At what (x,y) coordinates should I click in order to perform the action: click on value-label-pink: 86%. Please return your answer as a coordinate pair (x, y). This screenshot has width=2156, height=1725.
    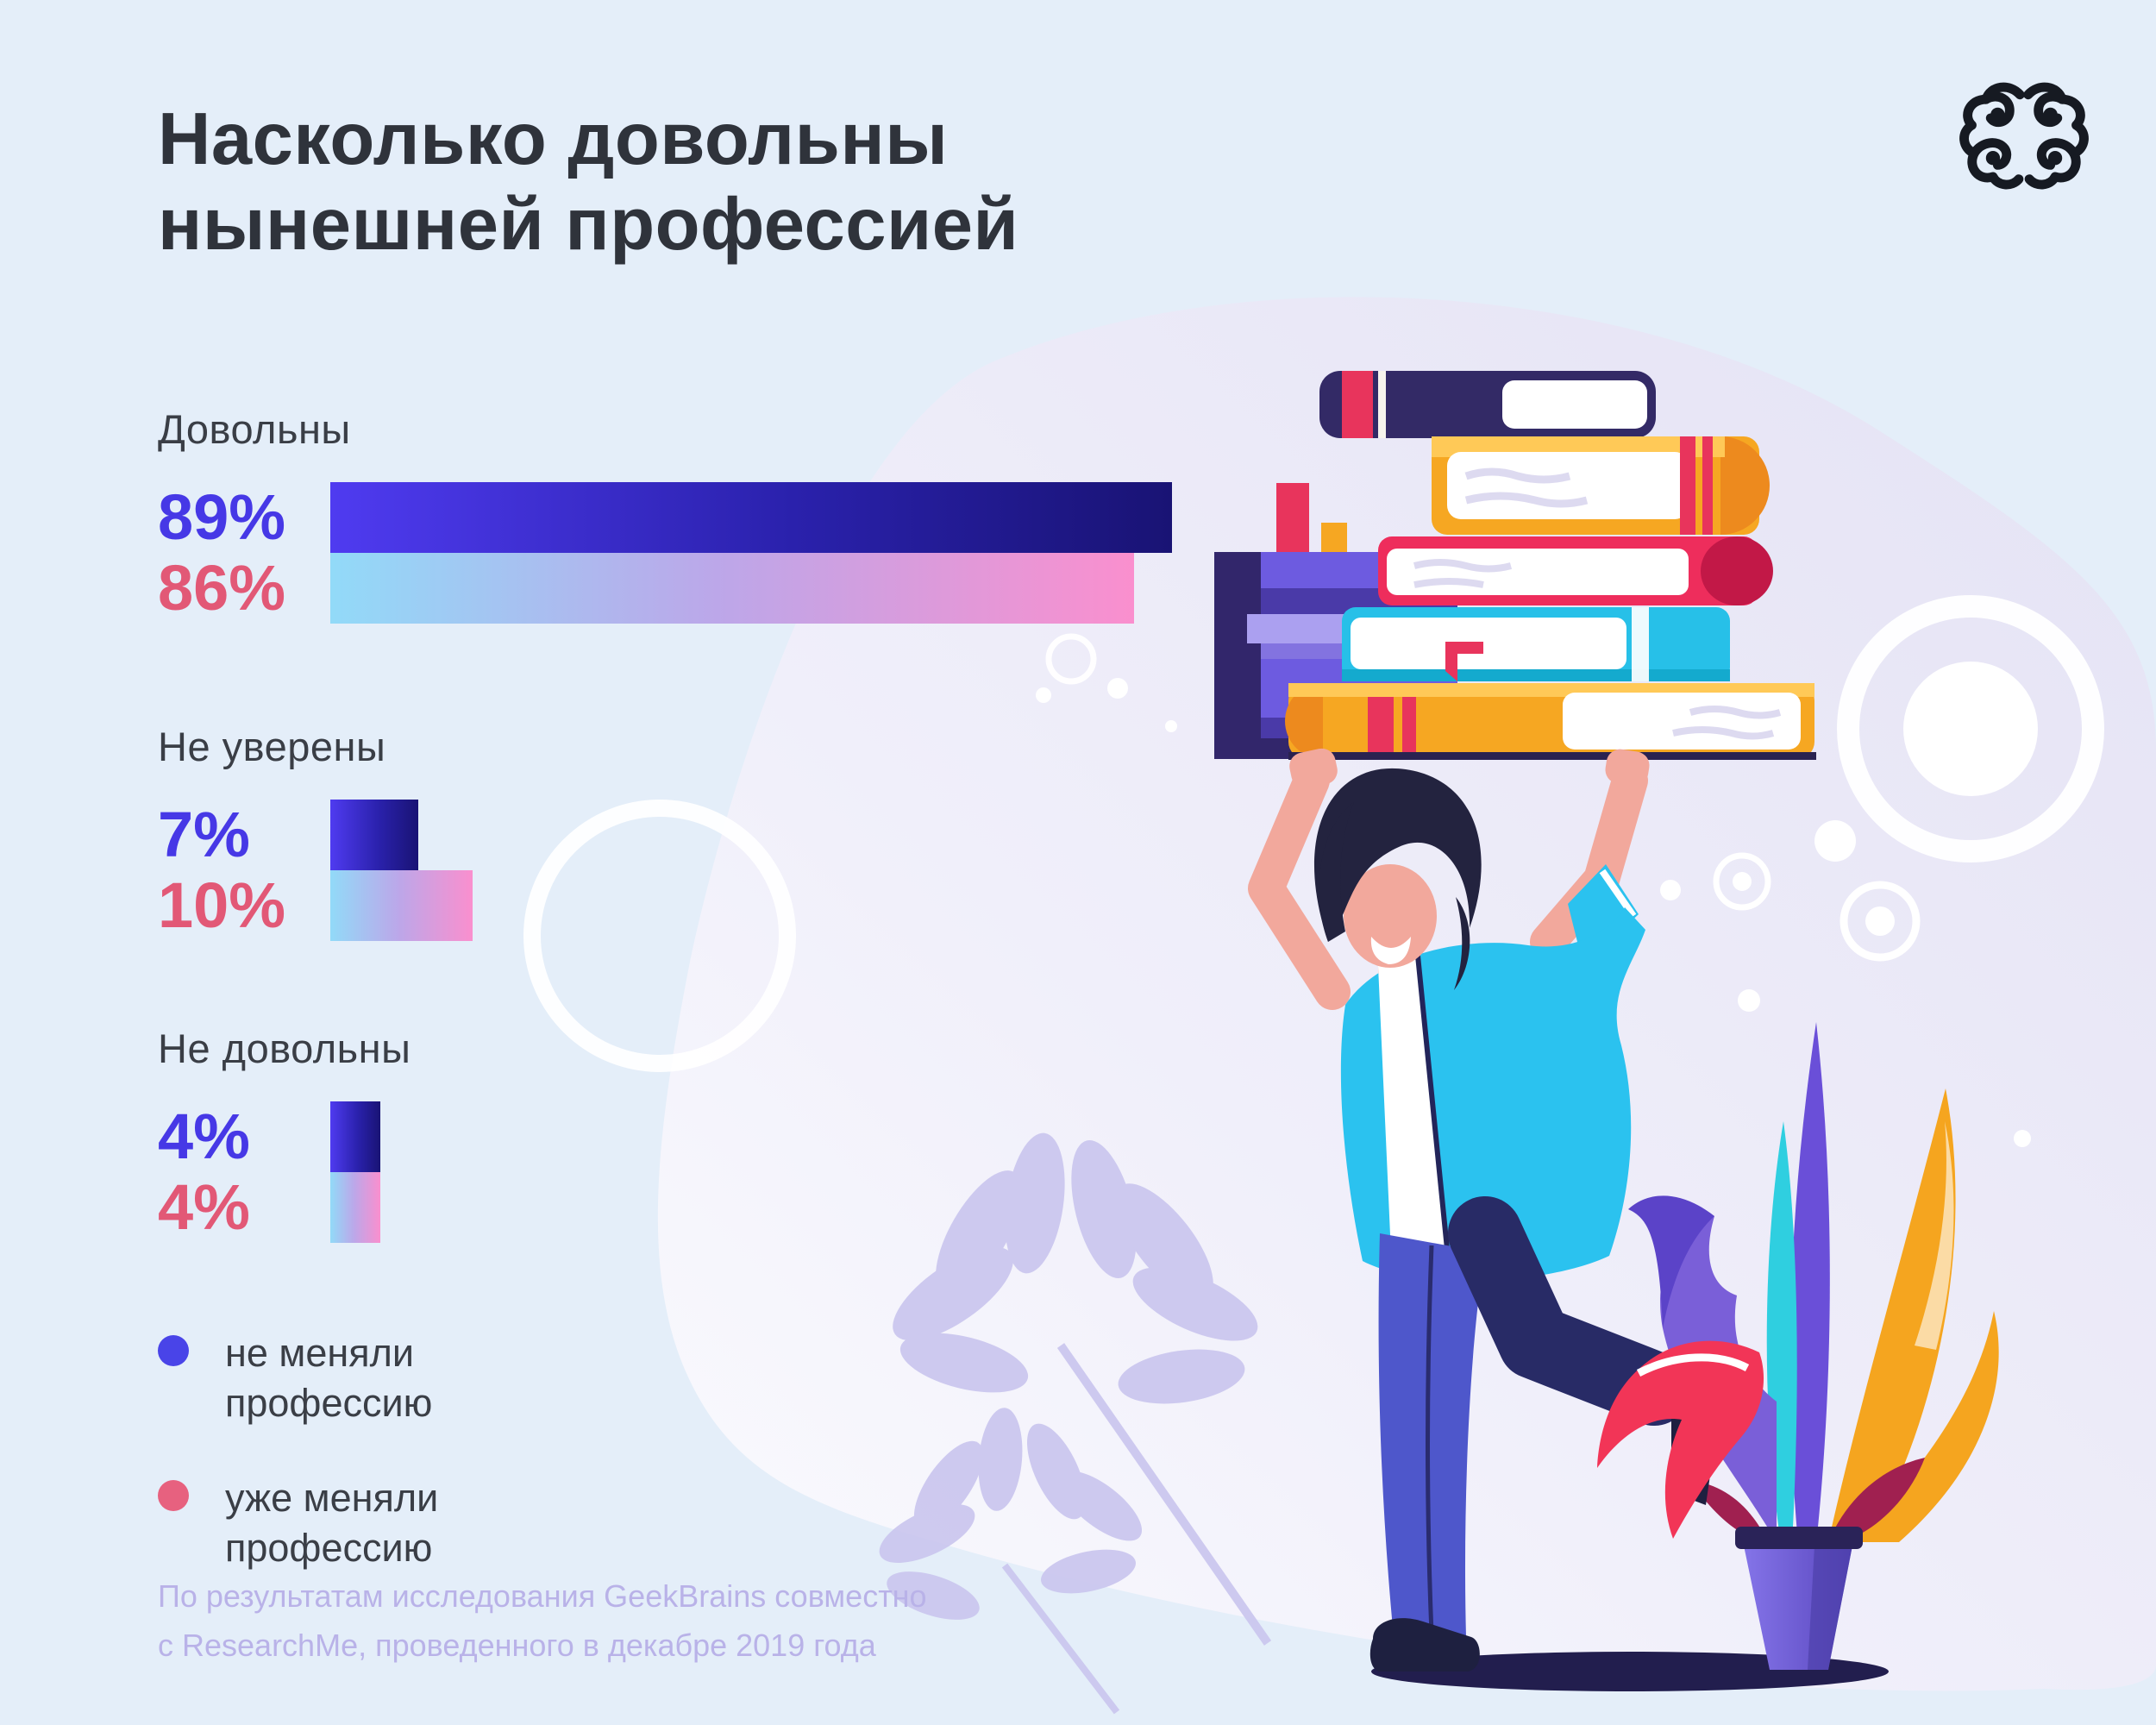
    Looking at the image, I should click on (222, 588).